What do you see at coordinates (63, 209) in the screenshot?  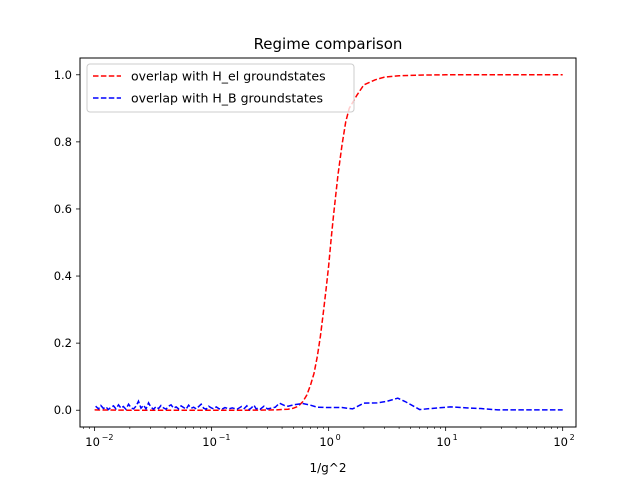 I see `y-tick-label-3: 0.6` at bounding box center [63, 209].